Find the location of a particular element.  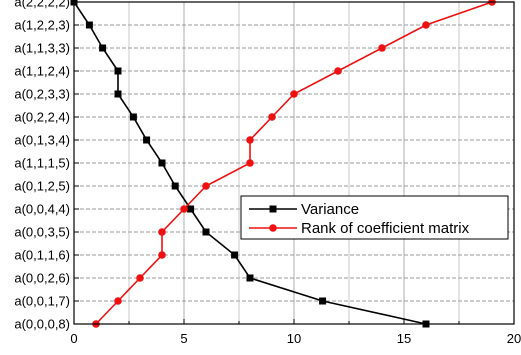

x-tick-label: 0 is located at coordinates (73, 338).